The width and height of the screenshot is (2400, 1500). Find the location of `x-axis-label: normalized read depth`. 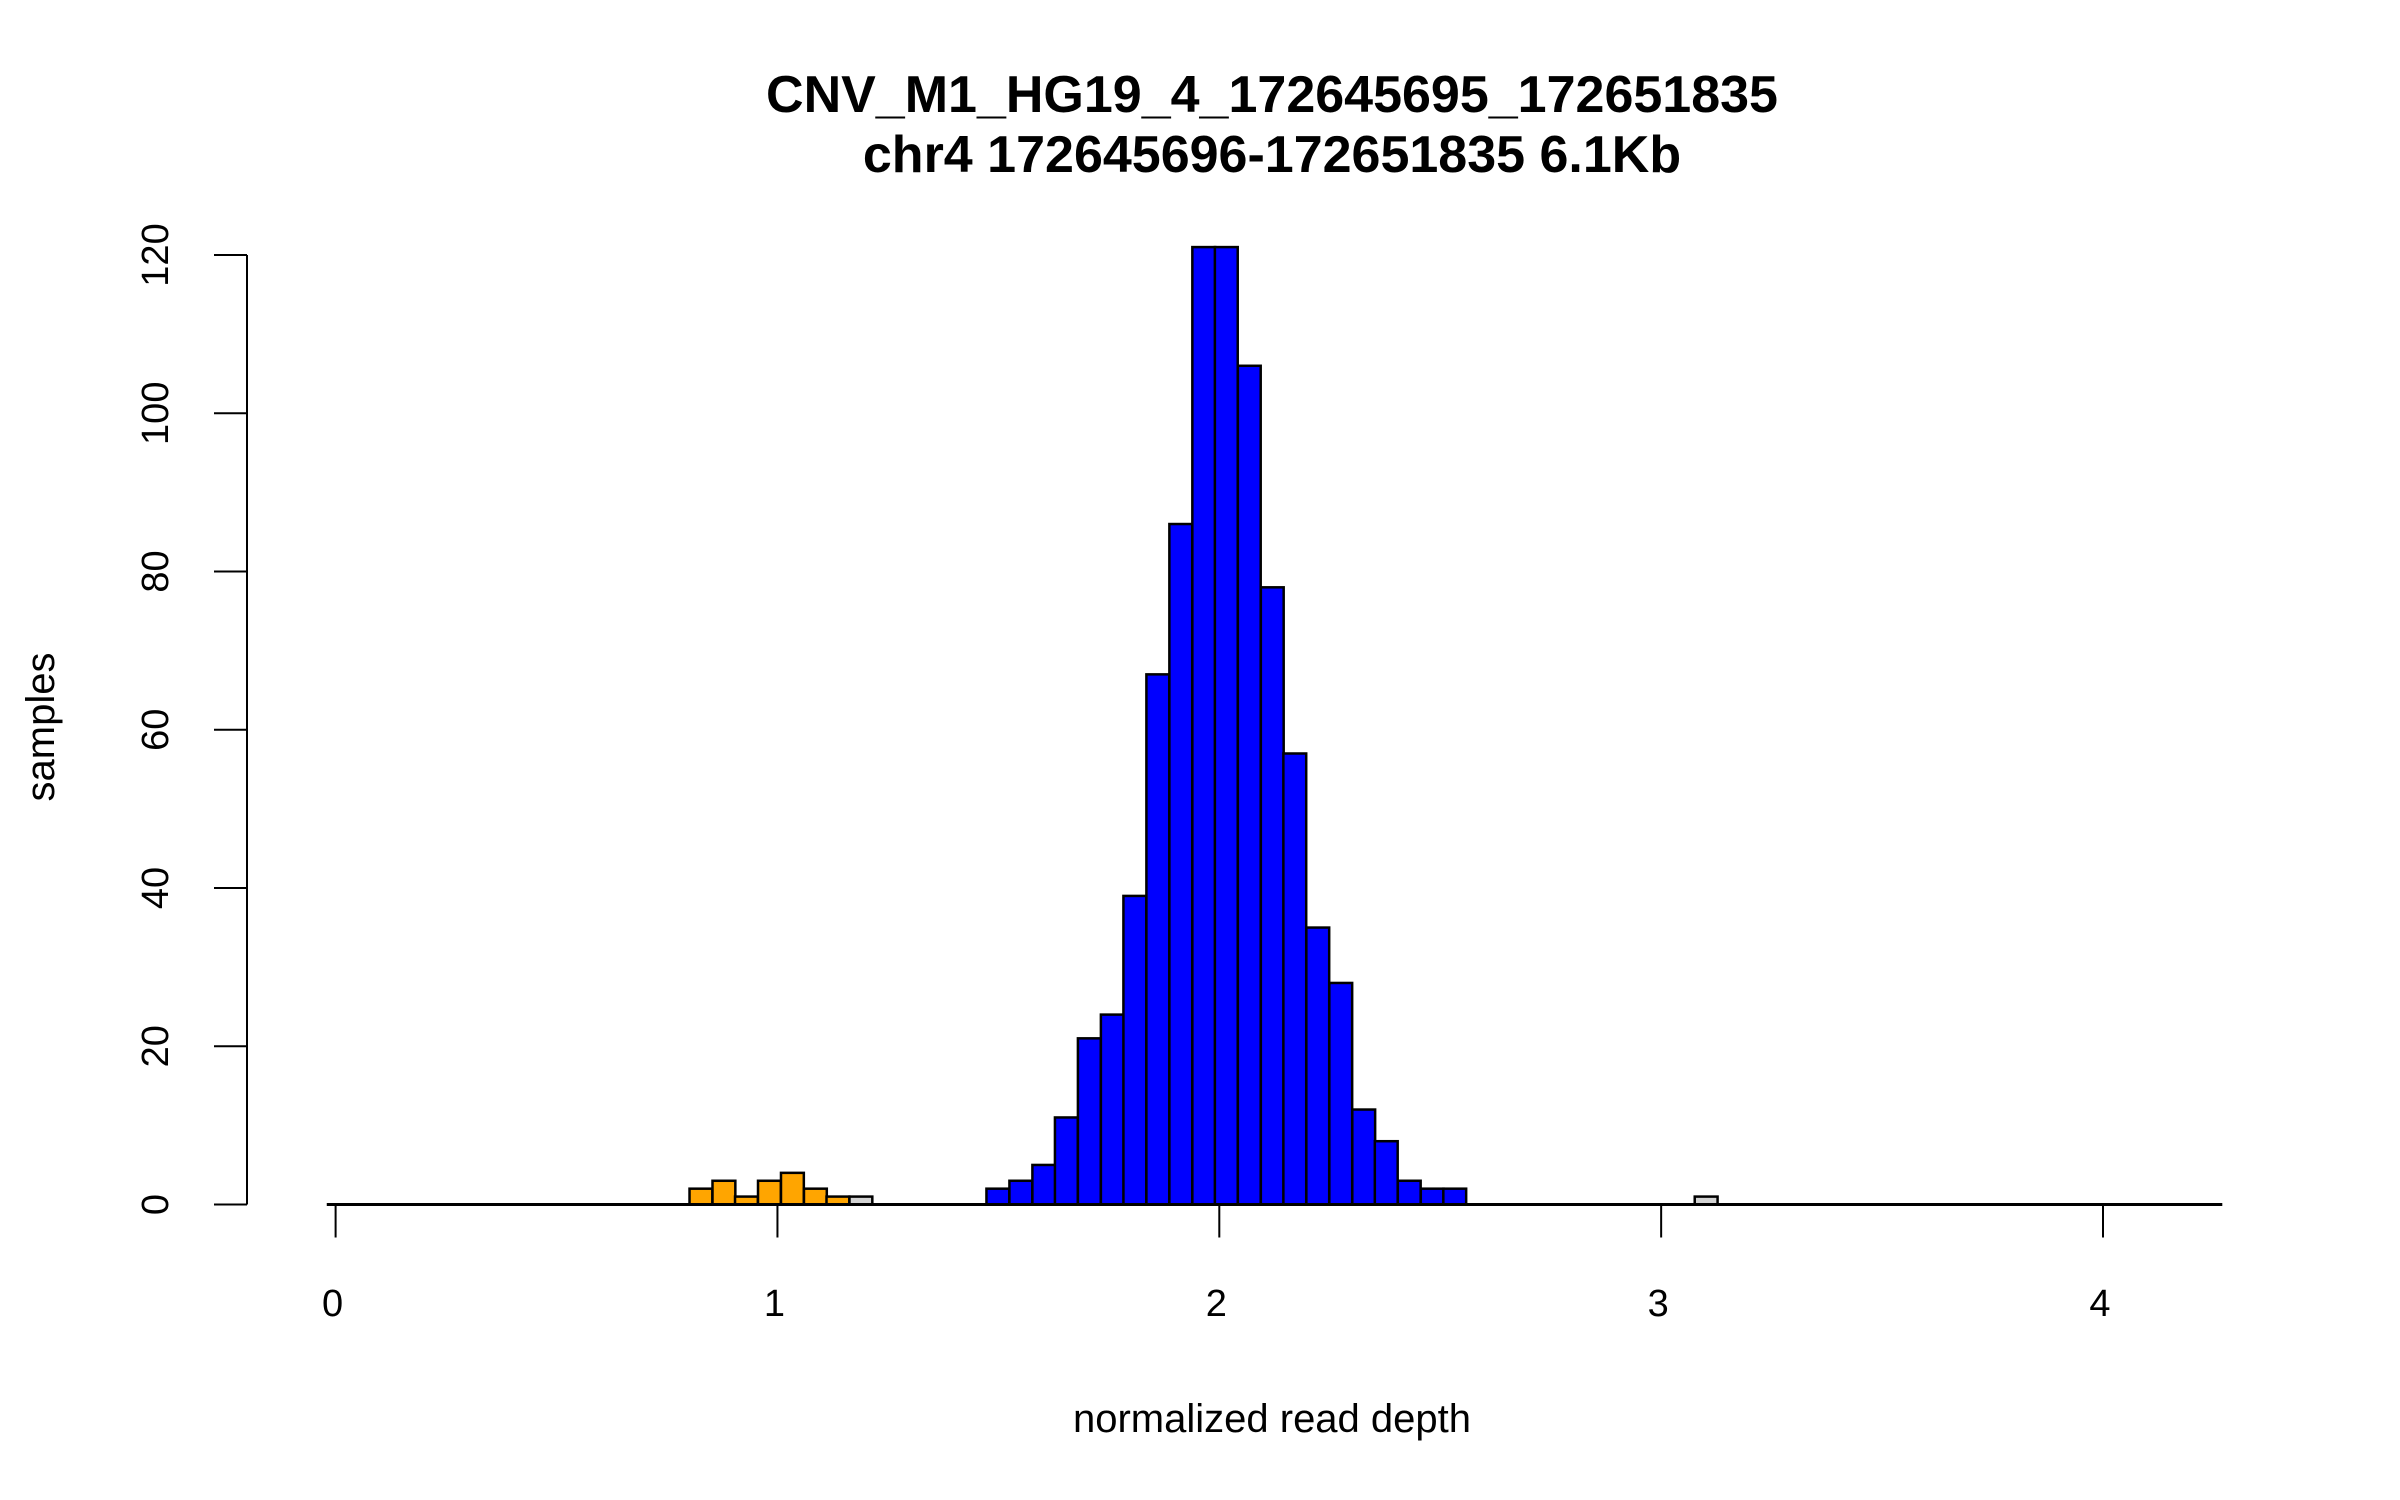

x-axis-label: normalized read depth is located at coordinates (1272, 1419).